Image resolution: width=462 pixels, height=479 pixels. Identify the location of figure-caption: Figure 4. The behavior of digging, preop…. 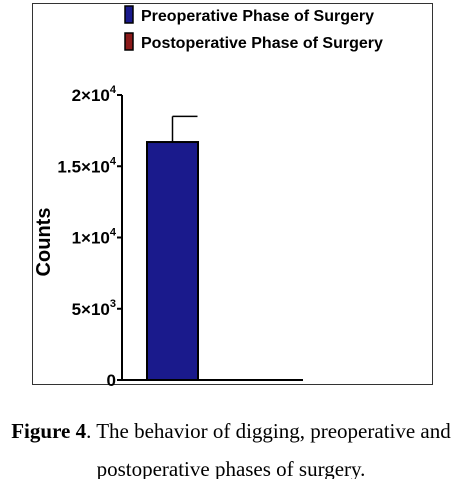
(231, 445).